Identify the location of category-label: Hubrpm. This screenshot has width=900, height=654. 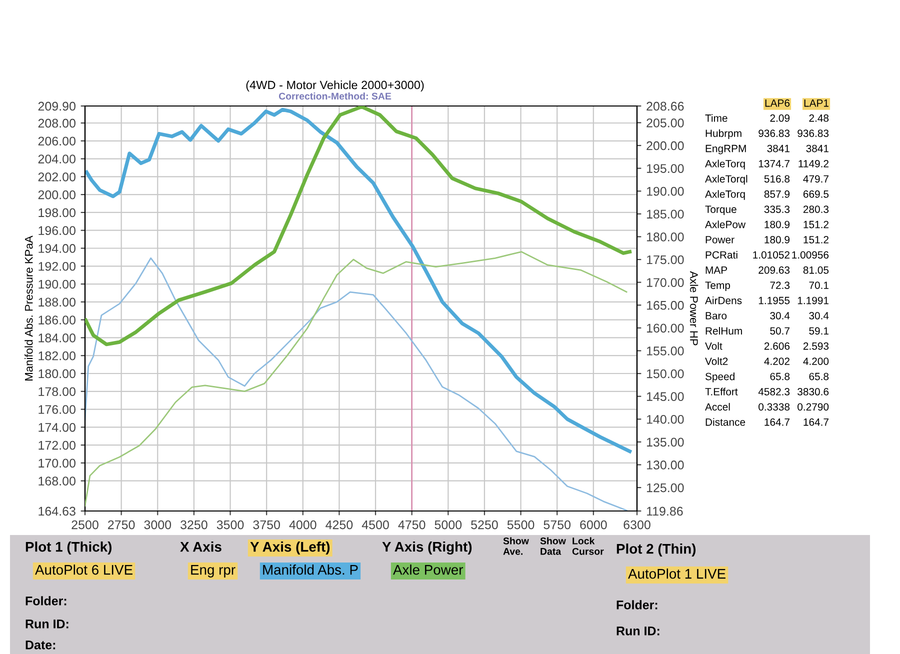
(724, 134).